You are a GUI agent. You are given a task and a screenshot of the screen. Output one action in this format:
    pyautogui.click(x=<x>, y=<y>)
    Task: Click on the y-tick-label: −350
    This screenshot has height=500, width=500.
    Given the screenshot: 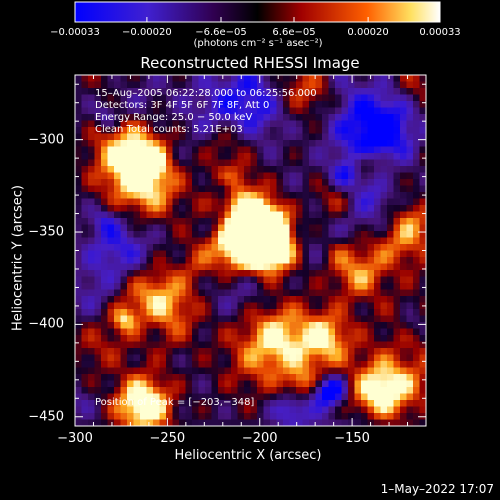 What is the action you would take?
    pyautogui.click(x=46, y=232)
    